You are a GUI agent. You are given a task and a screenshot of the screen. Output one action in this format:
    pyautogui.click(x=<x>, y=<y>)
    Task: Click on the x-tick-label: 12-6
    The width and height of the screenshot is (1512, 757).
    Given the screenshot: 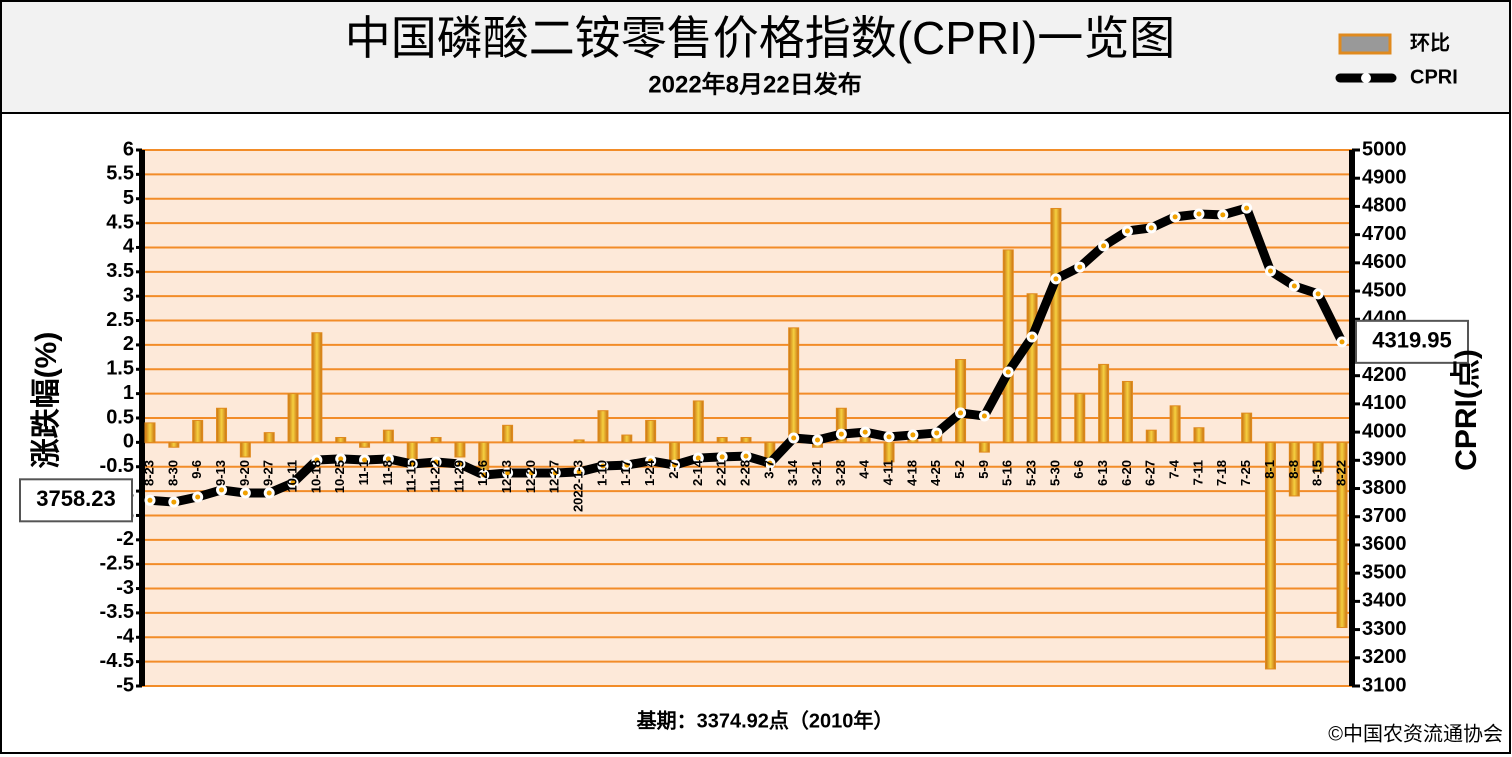 What is the action you would take?
    pyautogui.click(x=482, y=473)
    